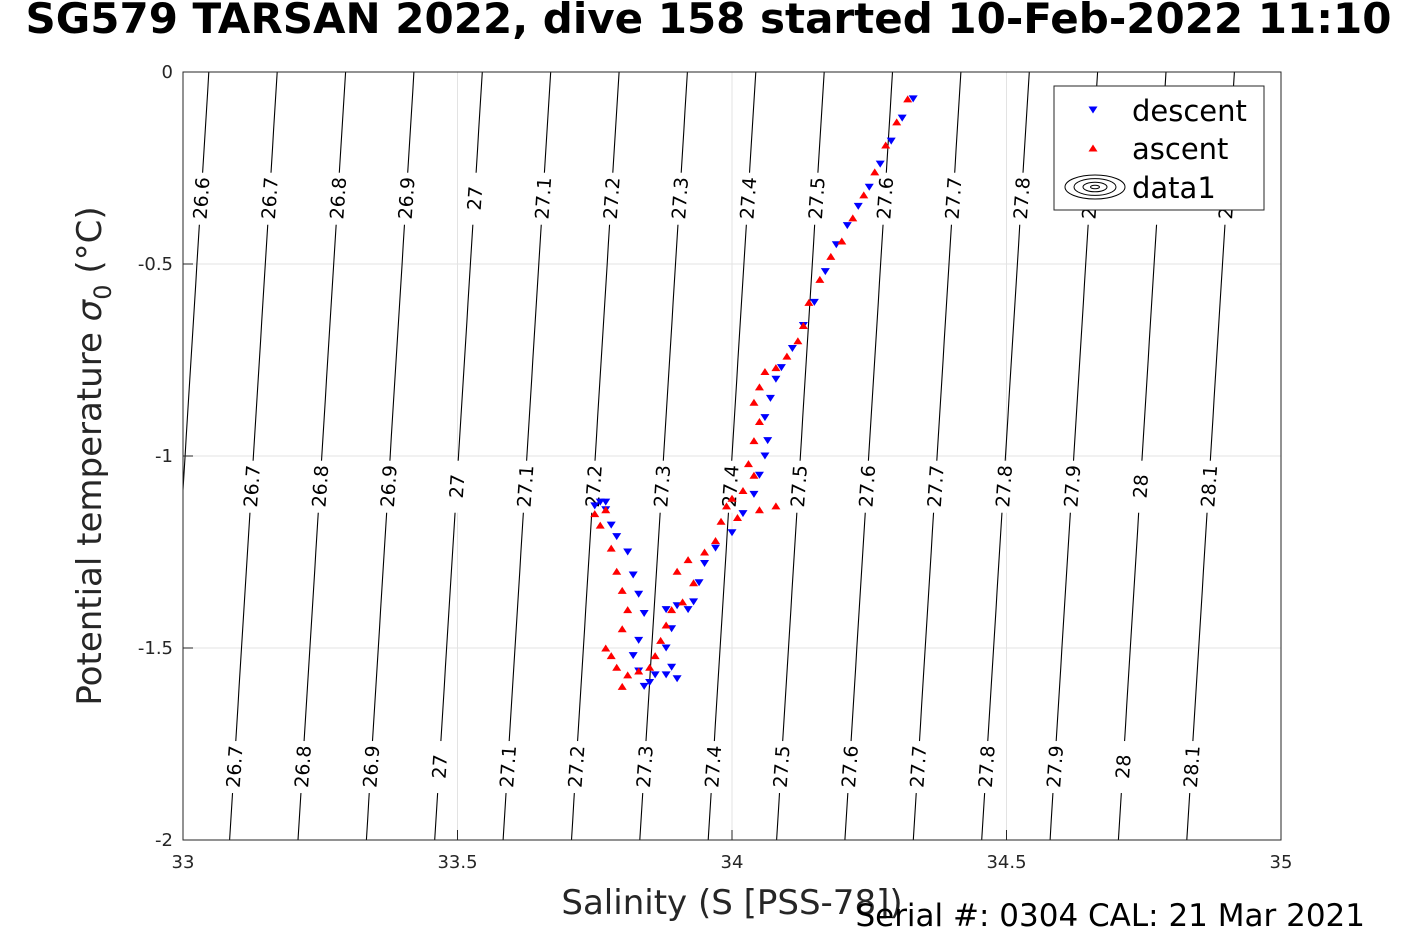 Image resolution: width=1417 pixels, height=945 pixels. Describe the element at coordinates (867, 486) in the screenshot. I see `isopycnal-label: 27.6` at that location.